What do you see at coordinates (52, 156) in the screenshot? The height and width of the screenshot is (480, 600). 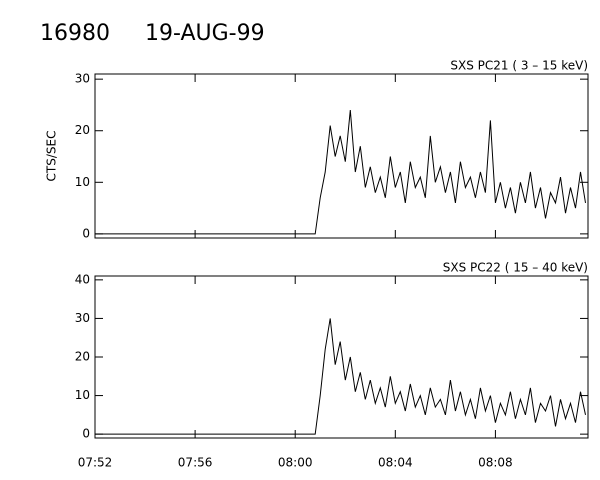 I see `y-axis-label: CTS/SEC` at bounding box center [52, 156].